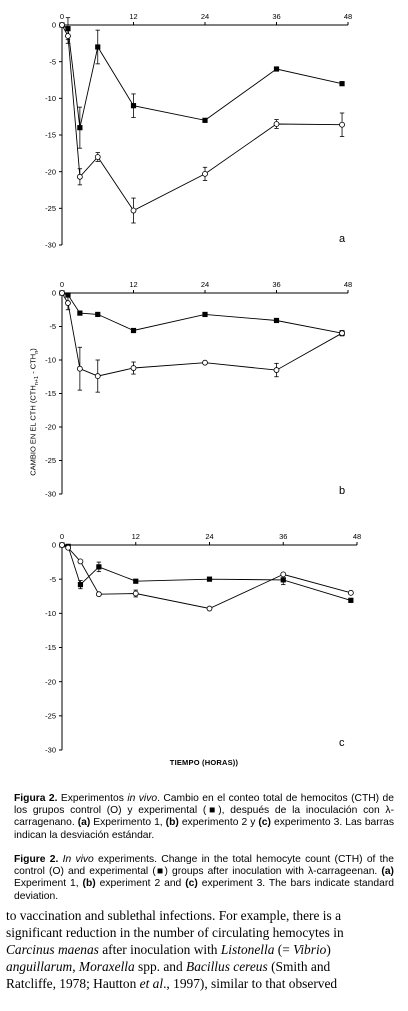 The height and width of the screenshot is (1011, 408). What do you see at coordinates (34, 412) in the screenshot?
I see `y-axis-label: CAMBIO EN EL CTH (CTHn+1 - CTHn)` at bounding box center [34, 412].